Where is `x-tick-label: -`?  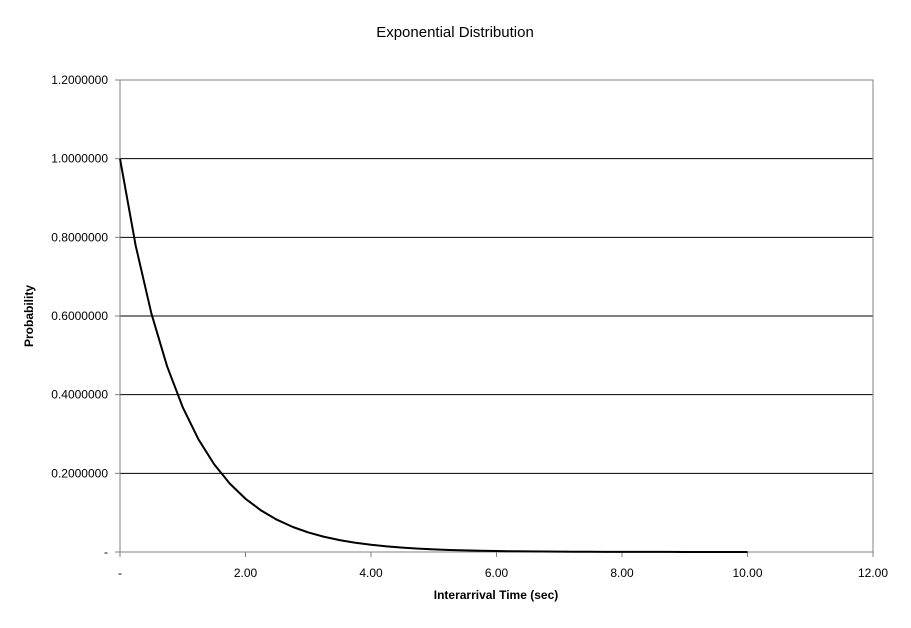
x-tick-label: - is located at coordinates (120, 573).